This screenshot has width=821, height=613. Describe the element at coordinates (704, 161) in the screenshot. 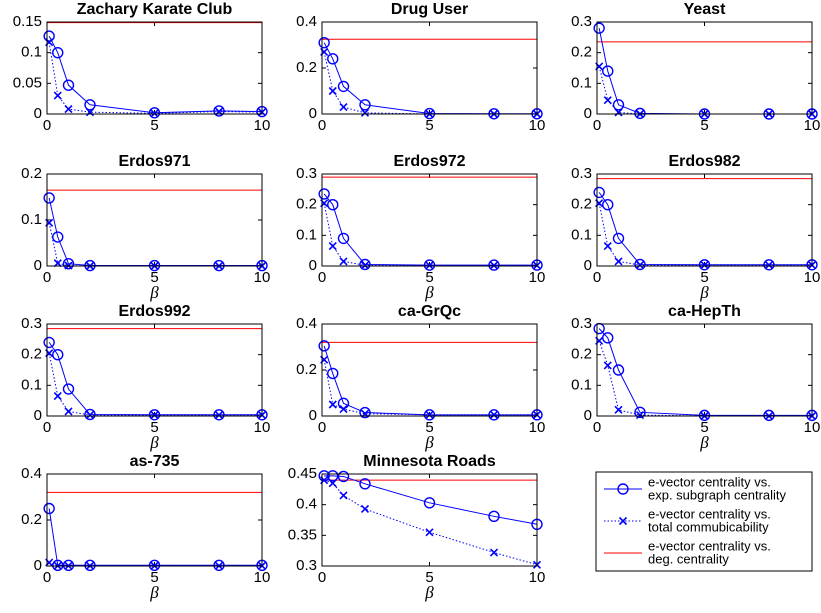

I see `subplot-title: Erdos982` at that location.